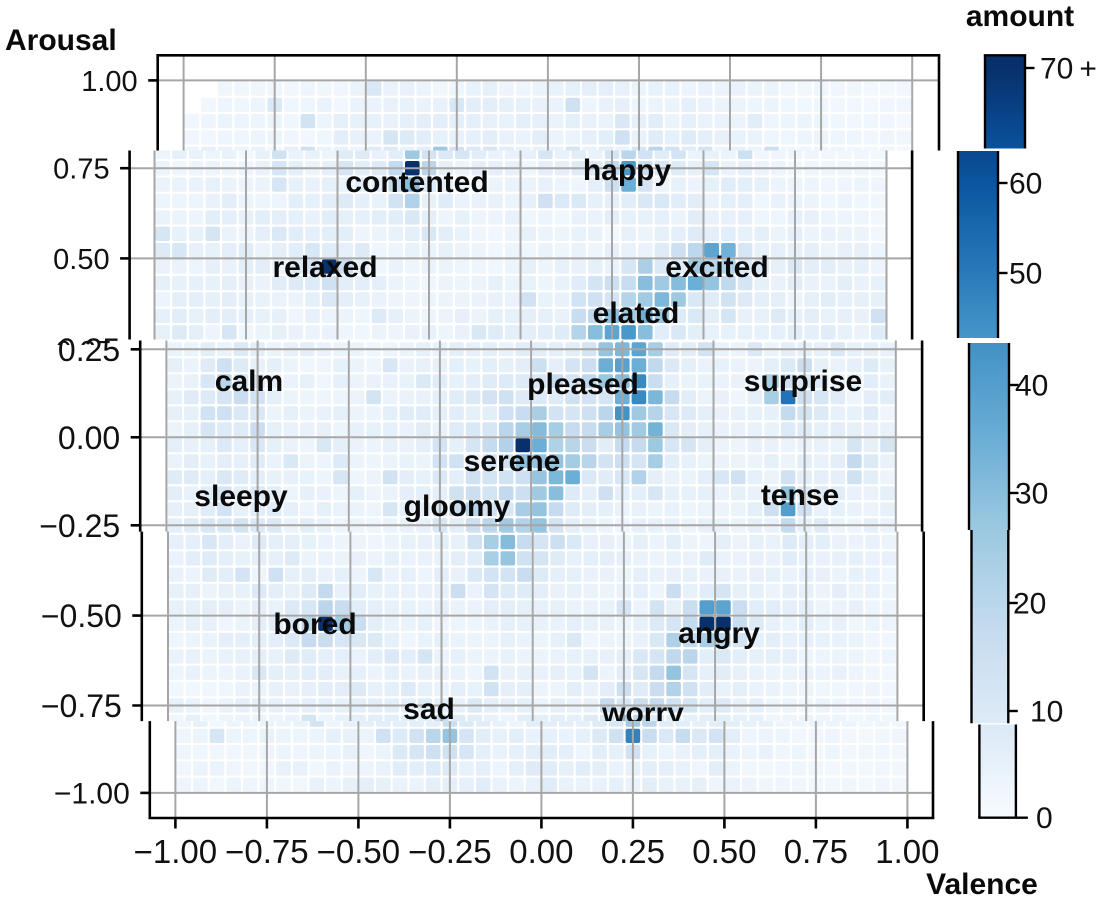 Image resolution: width=1100 pixels, height=909 pixels. I want to click on svg-text: 30, so click(1031, 494).